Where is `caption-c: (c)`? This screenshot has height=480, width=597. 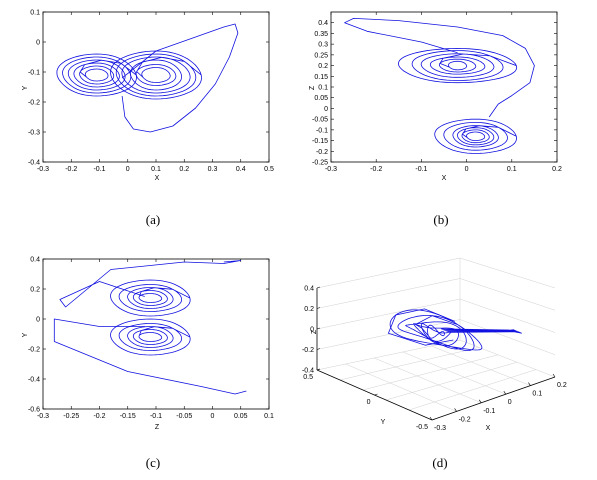
caption-c: (c) is located at coordinates (153, 462).